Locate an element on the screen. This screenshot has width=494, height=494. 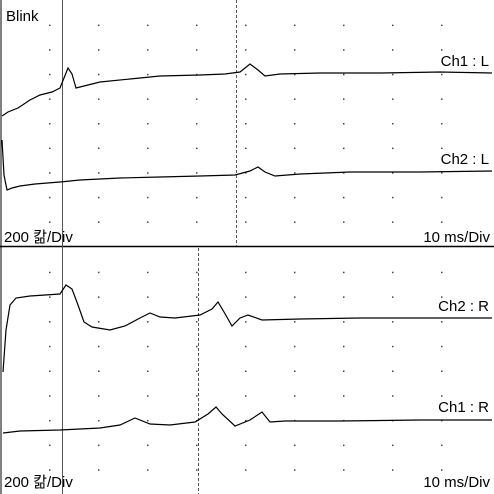
trace-label: Ch2 : L is located at coordinates (465, 159).